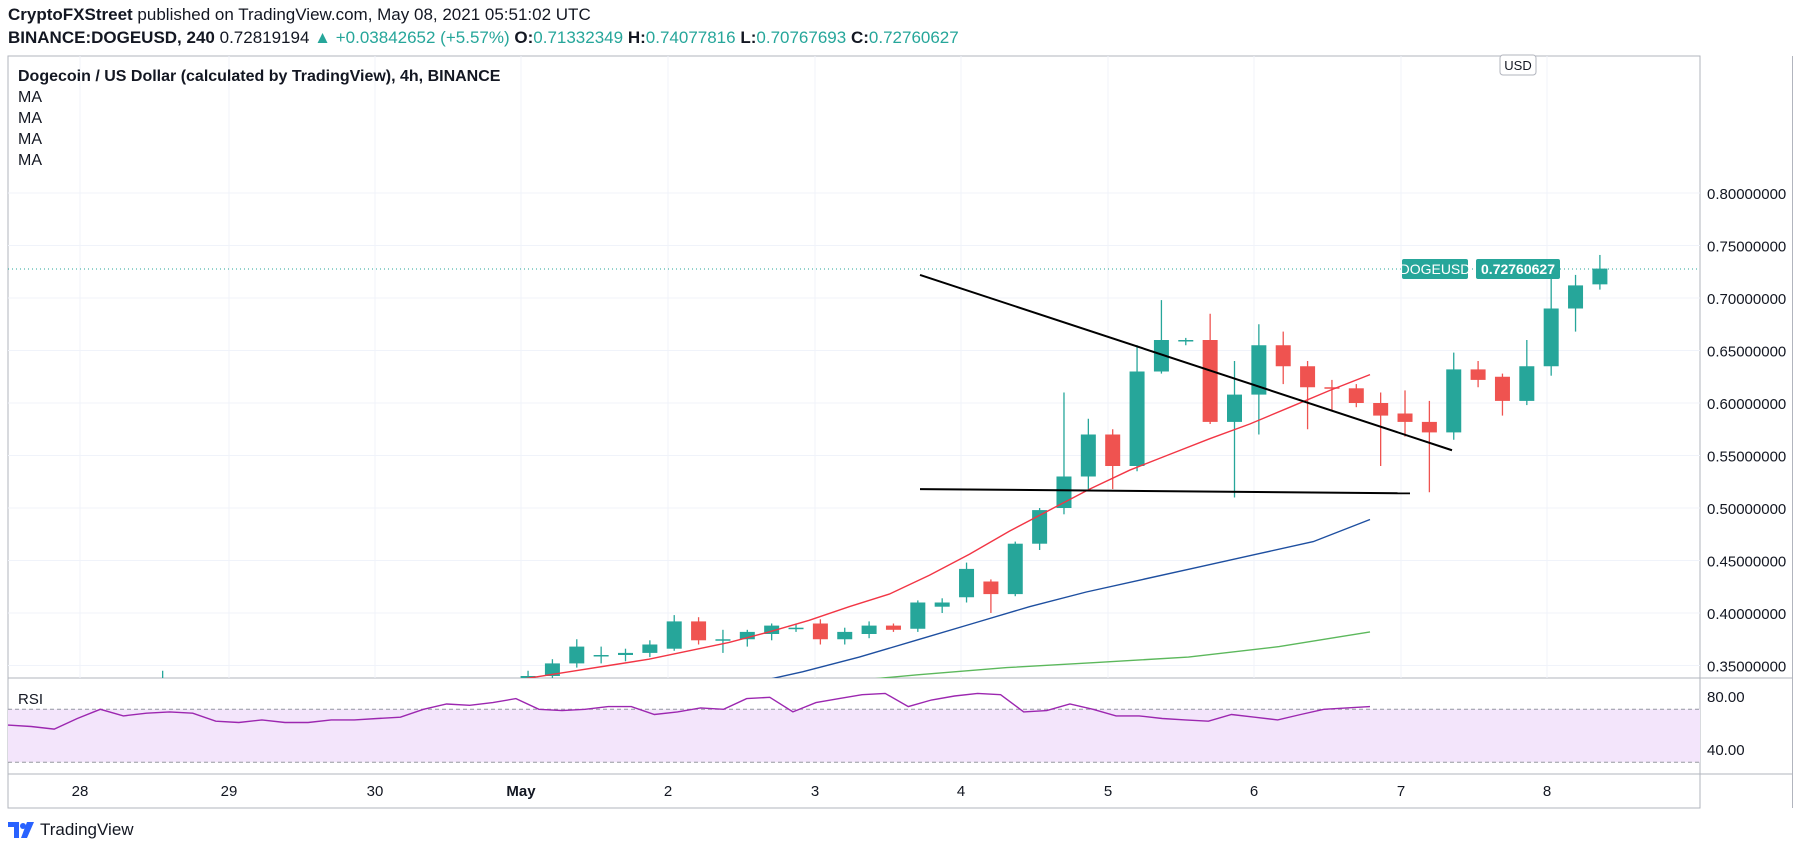 The width and height of the screenshot is (1805, 854). What do you see at coordinates (80, 791) in the screenshot?
I see `x-tick-label: 28` at bounding box center [80, 791].